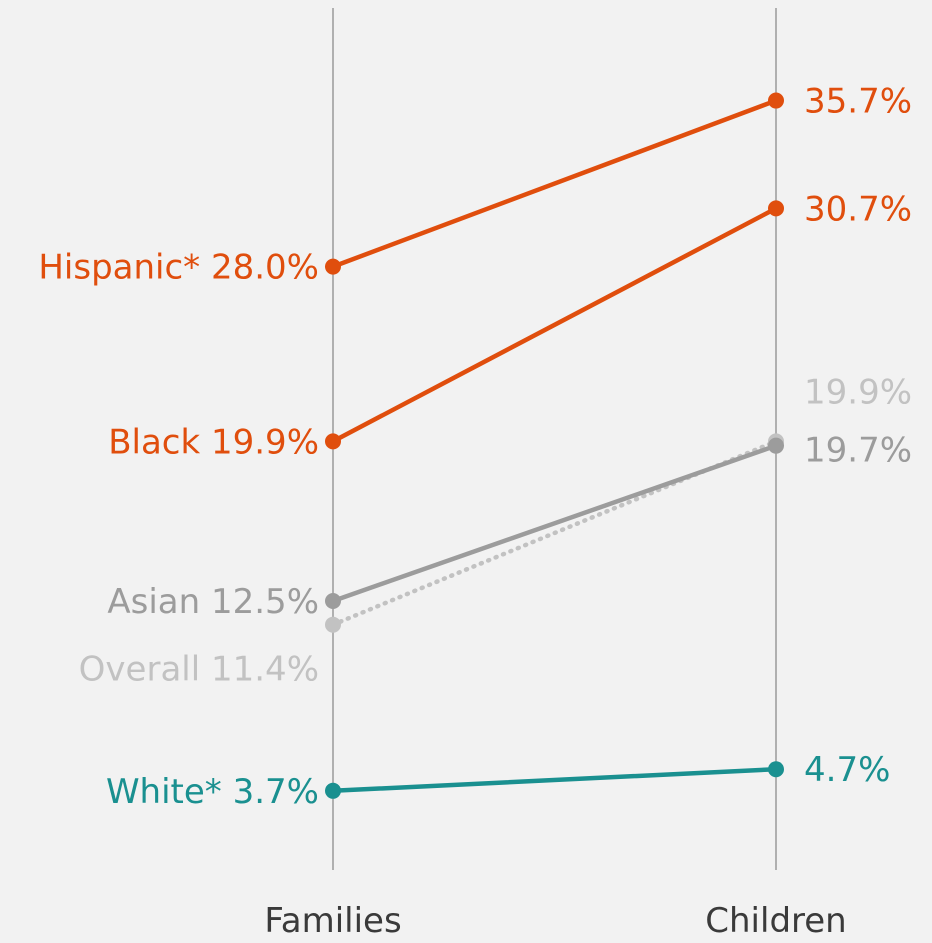 This screenshot has width=932, height=943. I want to click on point-families-asian, so click(333, 600).